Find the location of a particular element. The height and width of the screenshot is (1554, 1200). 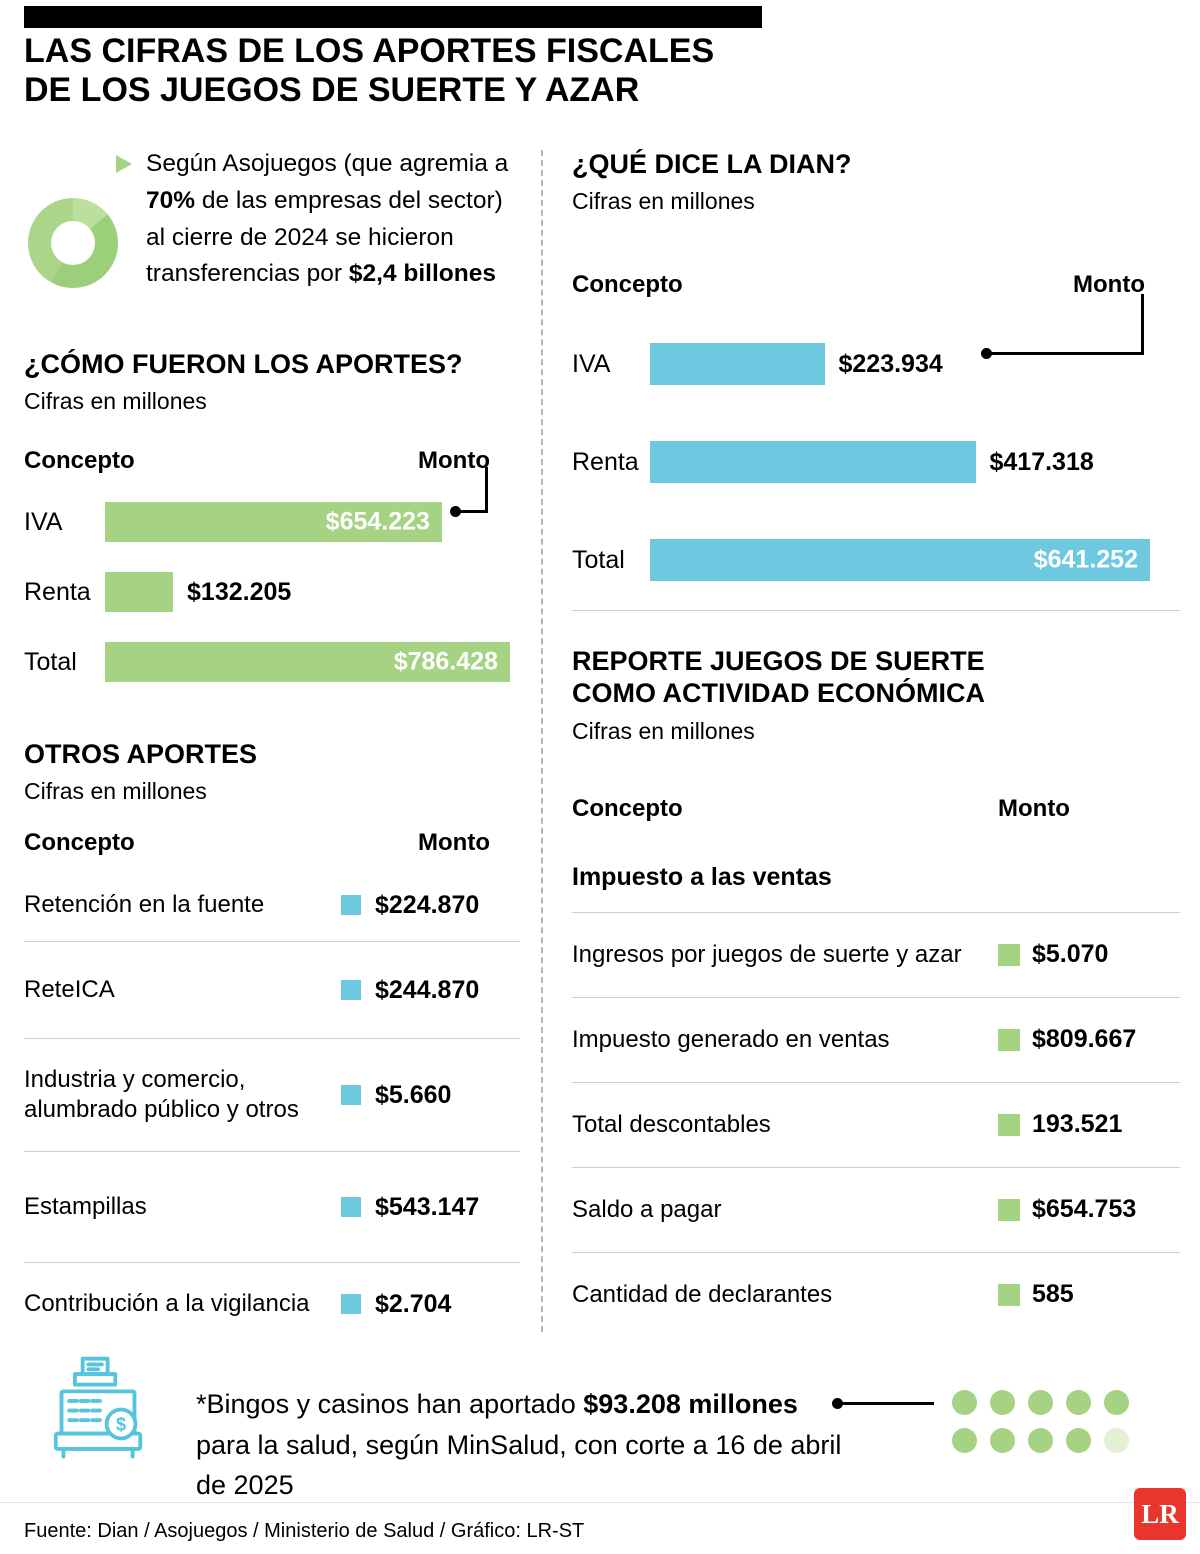

row-label: ReteICA is located at coordinates (69, 990).